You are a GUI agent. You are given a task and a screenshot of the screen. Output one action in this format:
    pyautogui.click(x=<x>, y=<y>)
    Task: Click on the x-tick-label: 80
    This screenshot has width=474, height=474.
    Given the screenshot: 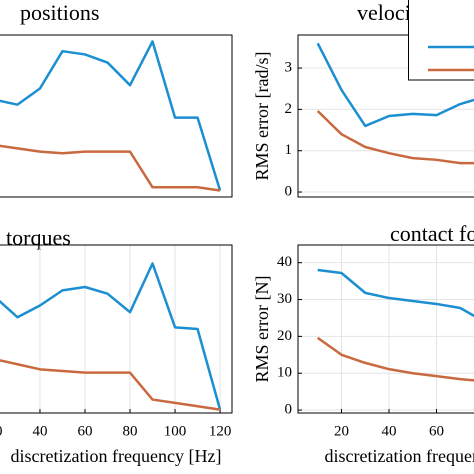 What is the action you would take?
    pyautogui.click(x=130, y=431)
    